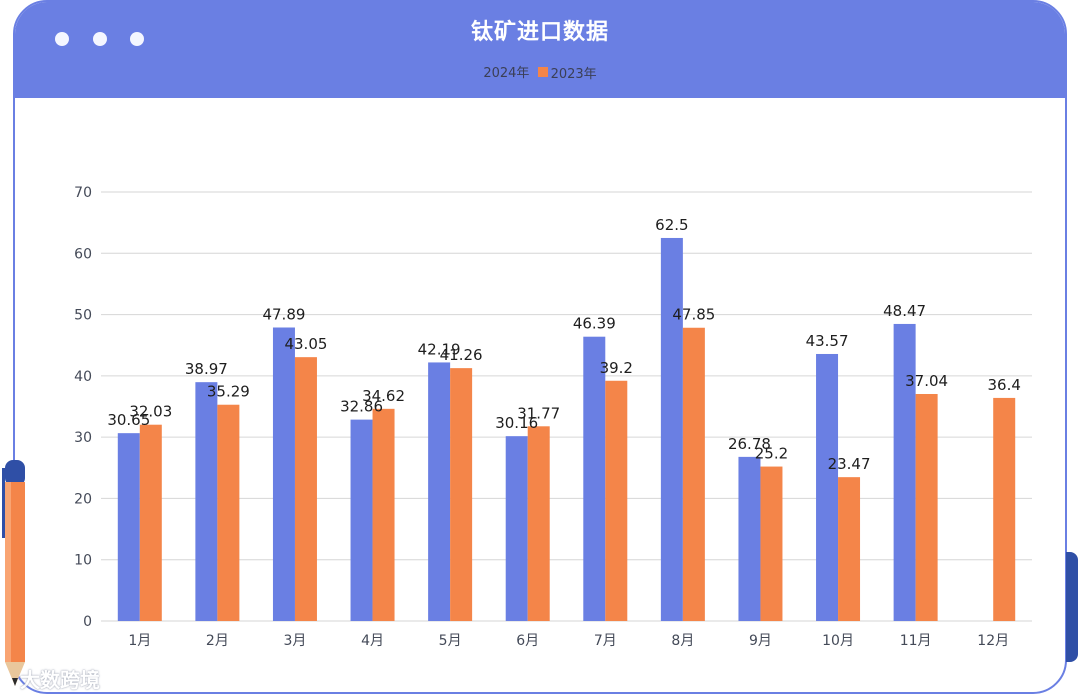 Image resolution: width=1080 pixels, height=698 pixels. What do you see at coordinates (516, 423) in the screenshot?
I see `data-label: 30.16` at bounding box center [516, 423].